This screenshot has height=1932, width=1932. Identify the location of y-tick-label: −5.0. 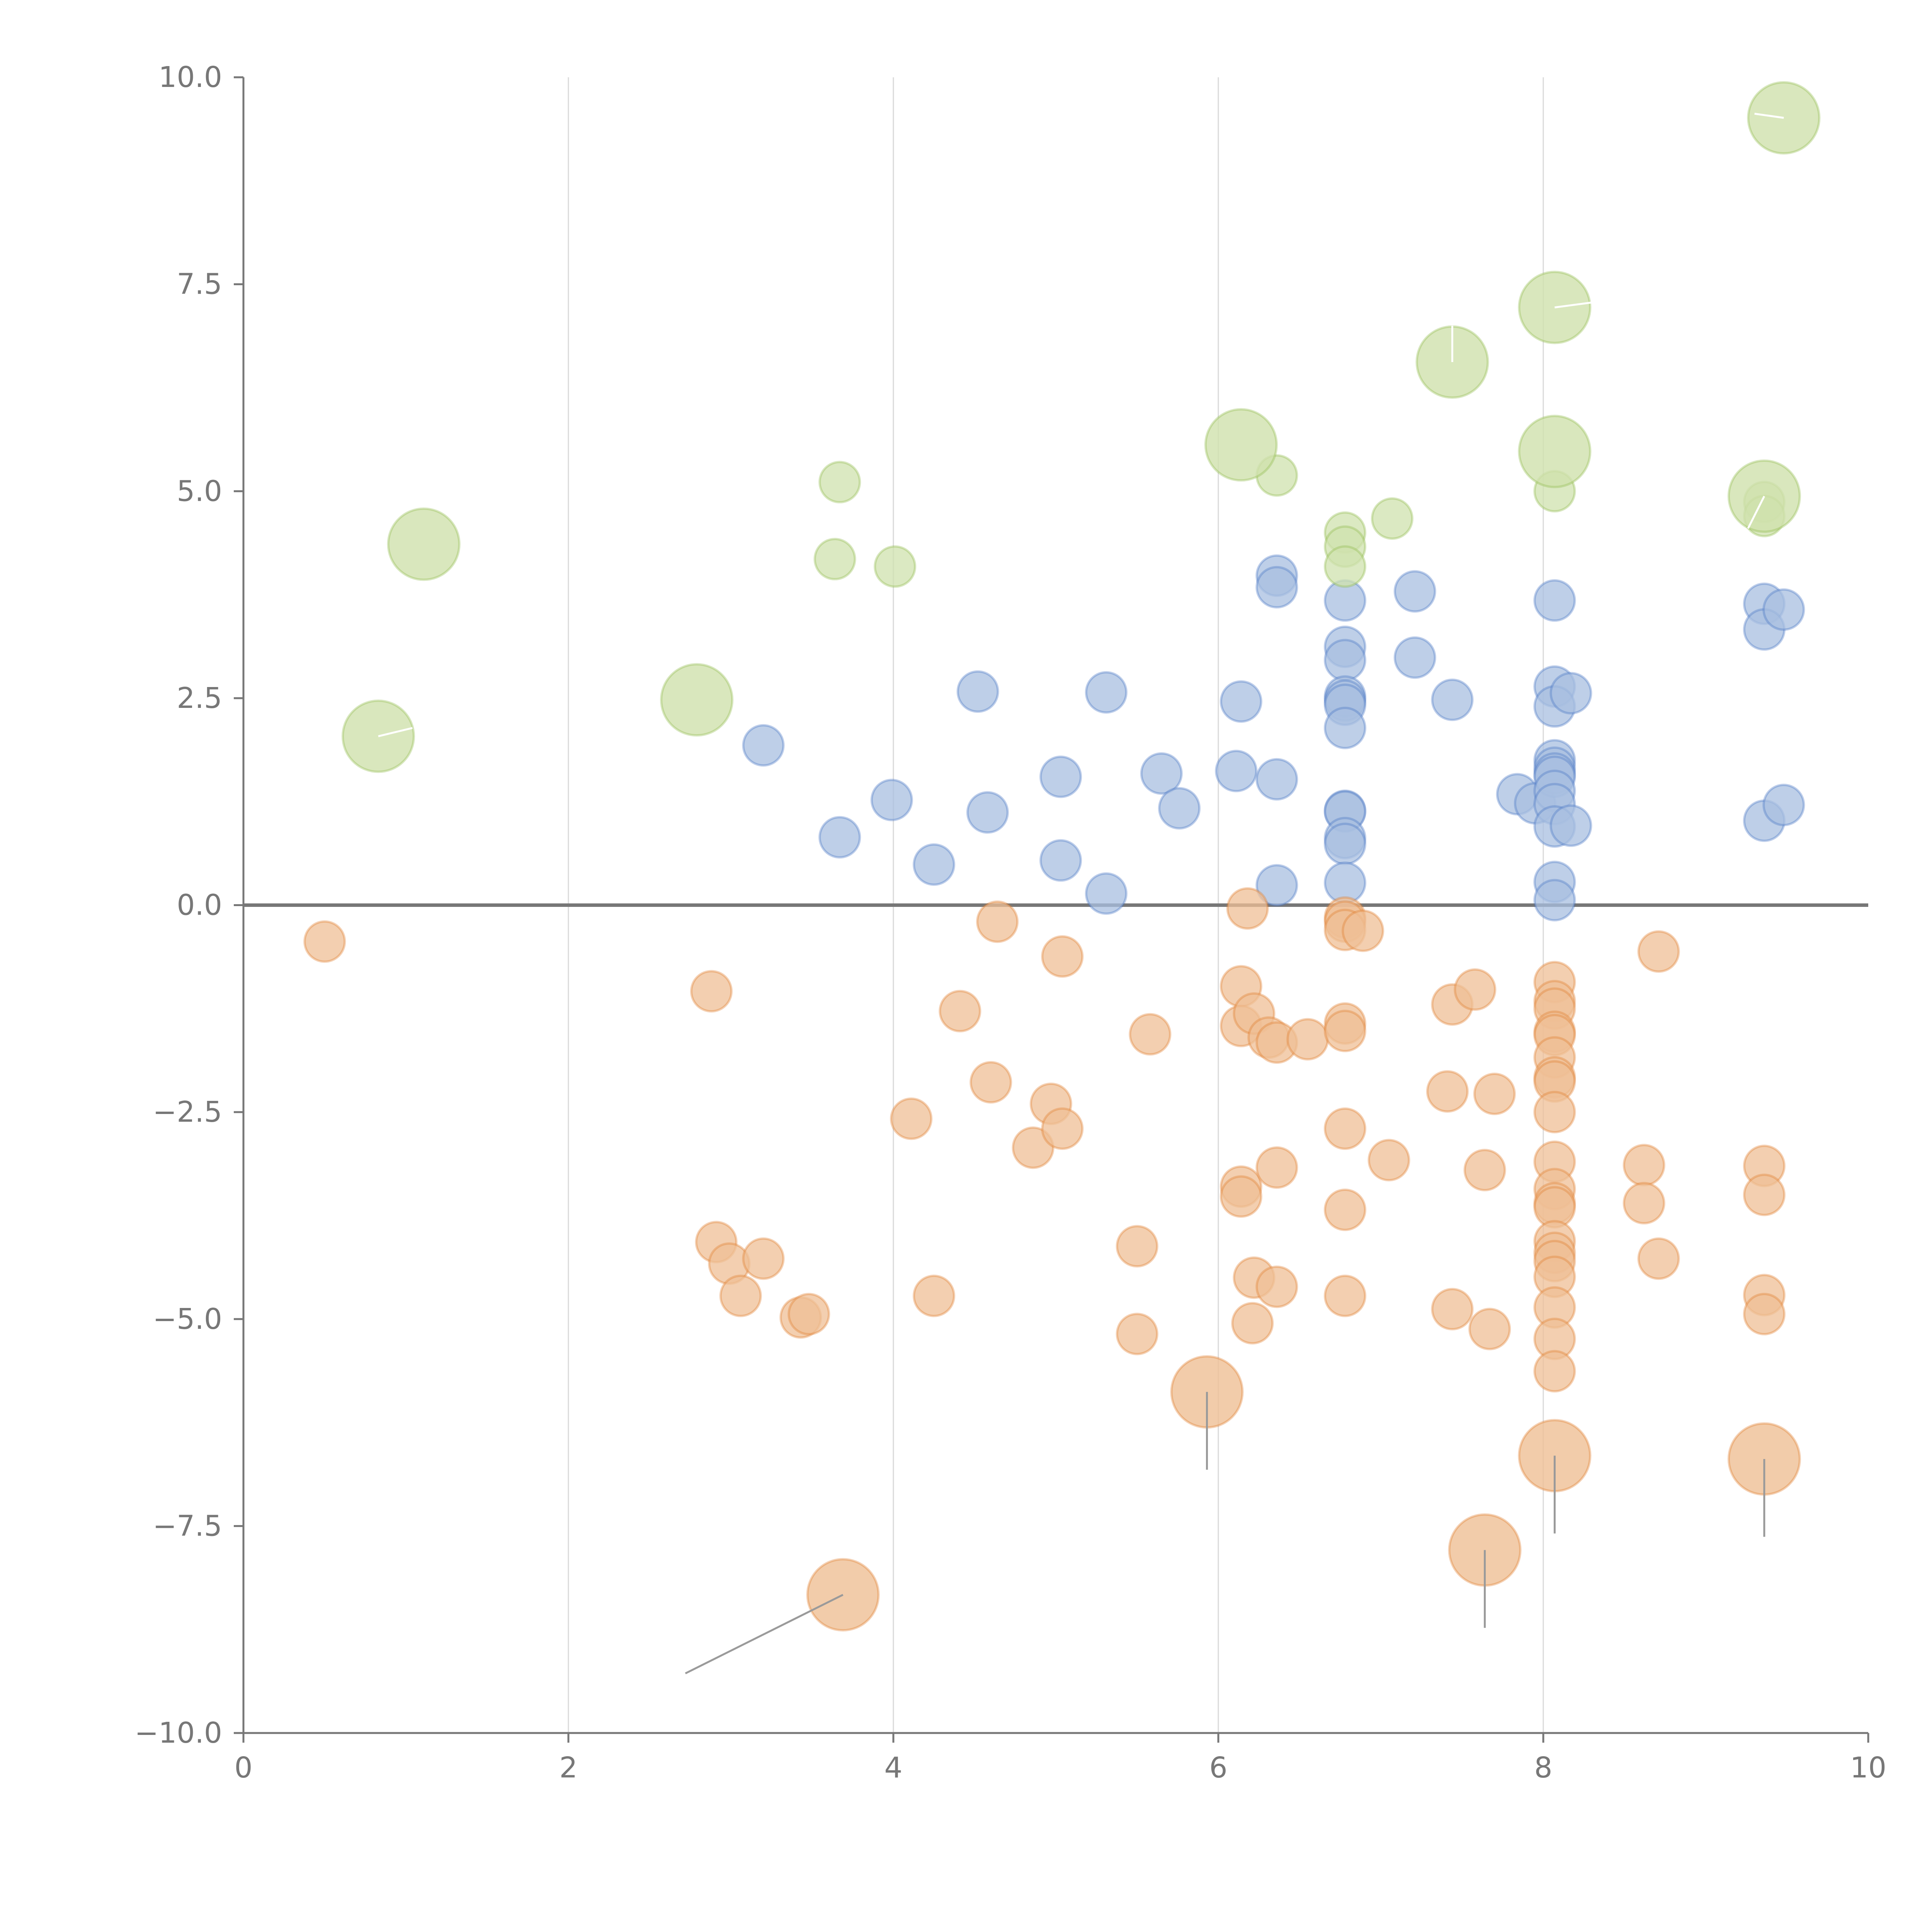
(188, 1319).